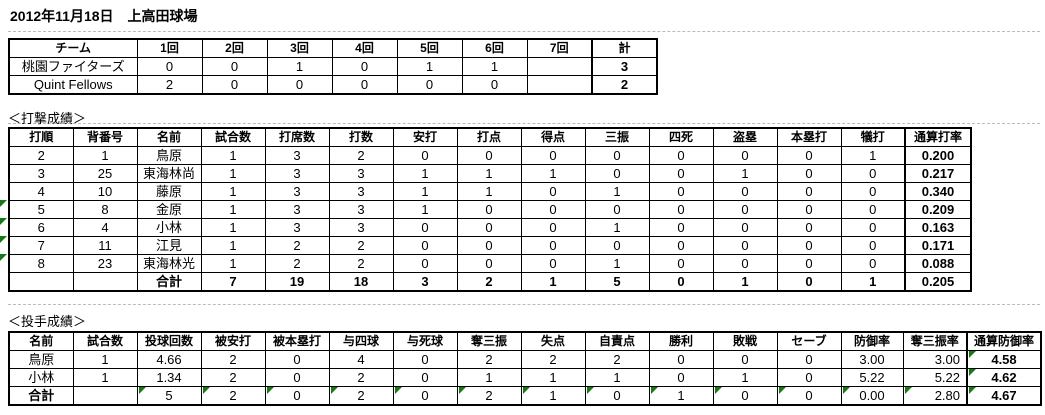  What do you see at coordinates (486, 227) in the screenshot?
I see `batting-row: 6 4 小林 1 3 3 0 0 0 1 0 0 0 0 0.163` at bounding box center [486, 227].